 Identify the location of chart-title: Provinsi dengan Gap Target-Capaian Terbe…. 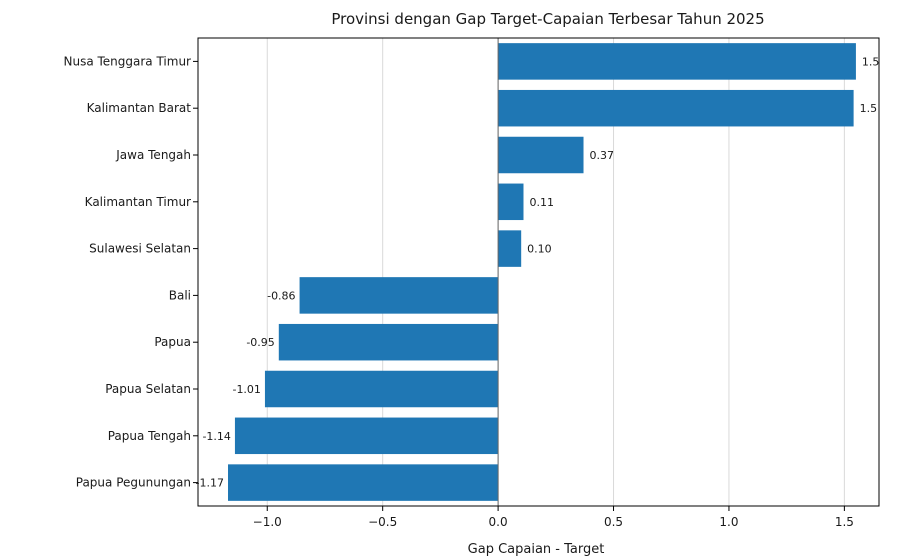
(547, 19).